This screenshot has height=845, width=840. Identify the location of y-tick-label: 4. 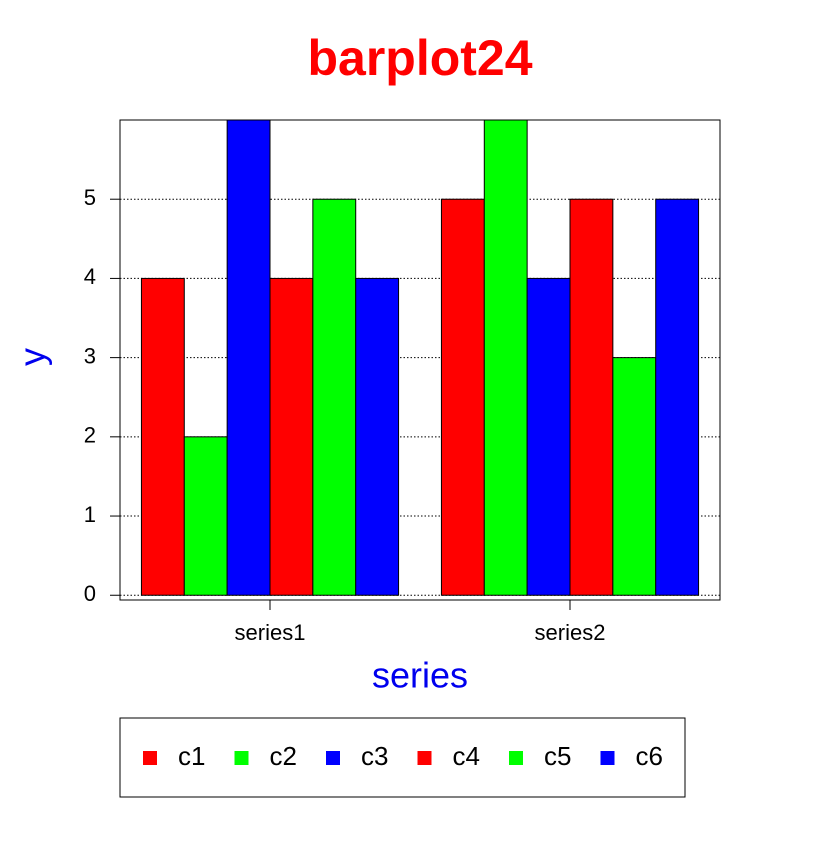
(90, 276).